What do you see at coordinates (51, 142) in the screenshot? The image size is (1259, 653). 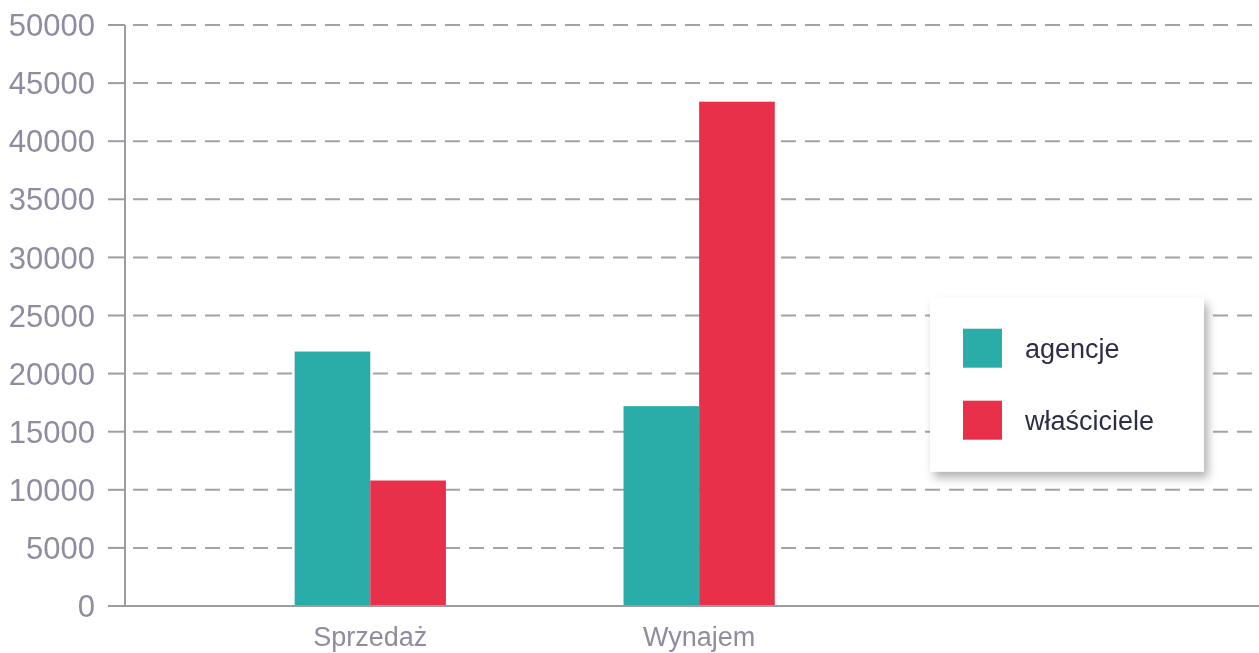 I see `y-tick-label: 40000` at bounding box center [51, 142].